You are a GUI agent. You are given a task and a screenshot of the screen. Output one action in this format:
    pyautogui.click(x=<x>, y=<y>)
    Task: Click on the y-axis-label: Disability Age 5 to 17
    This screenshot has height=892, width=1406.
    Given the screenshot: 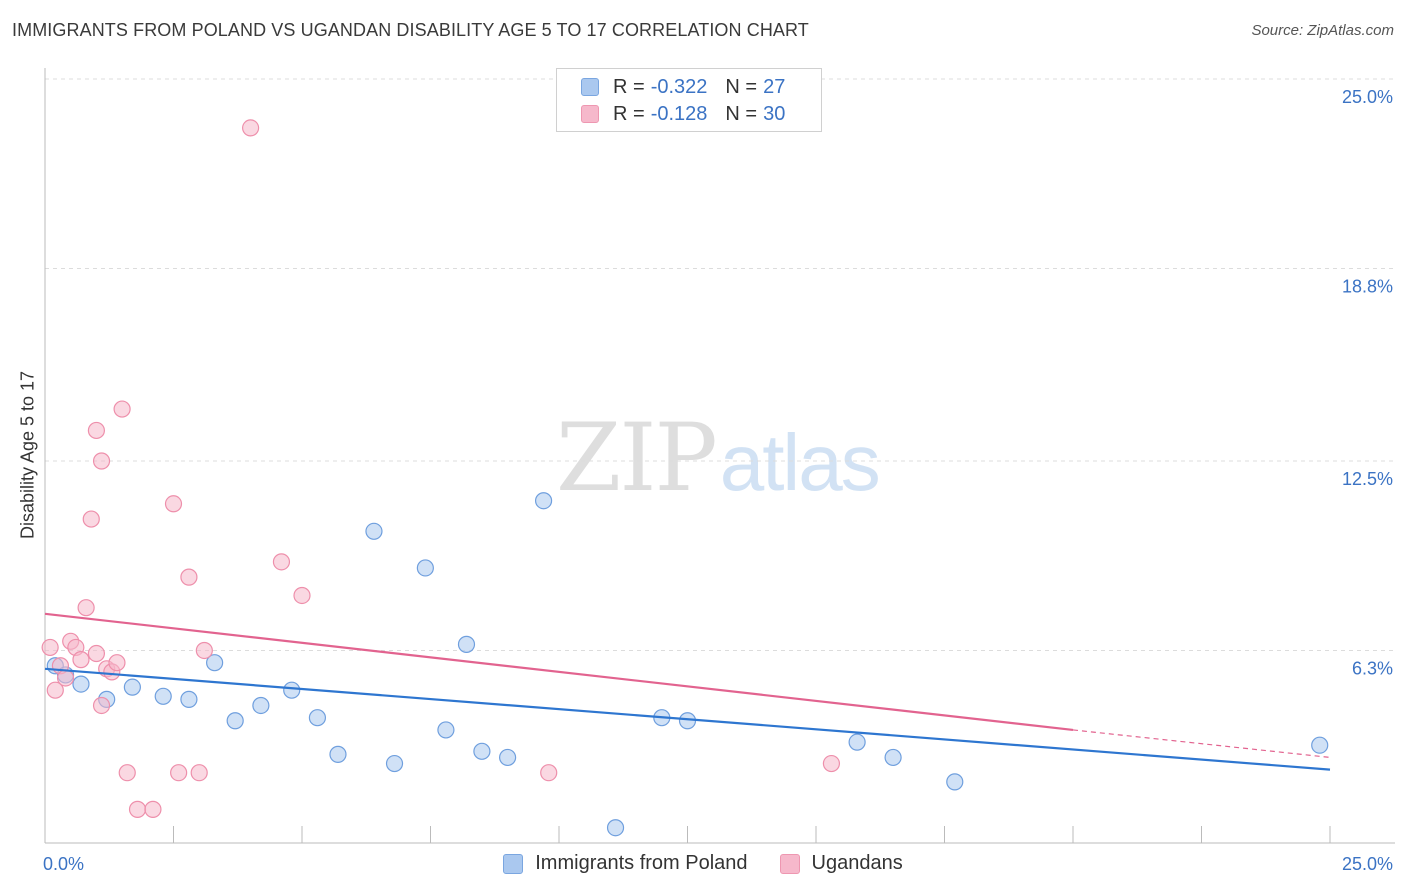 What is the action you would take?
    pyautogui.click(x=27, y=455)
    